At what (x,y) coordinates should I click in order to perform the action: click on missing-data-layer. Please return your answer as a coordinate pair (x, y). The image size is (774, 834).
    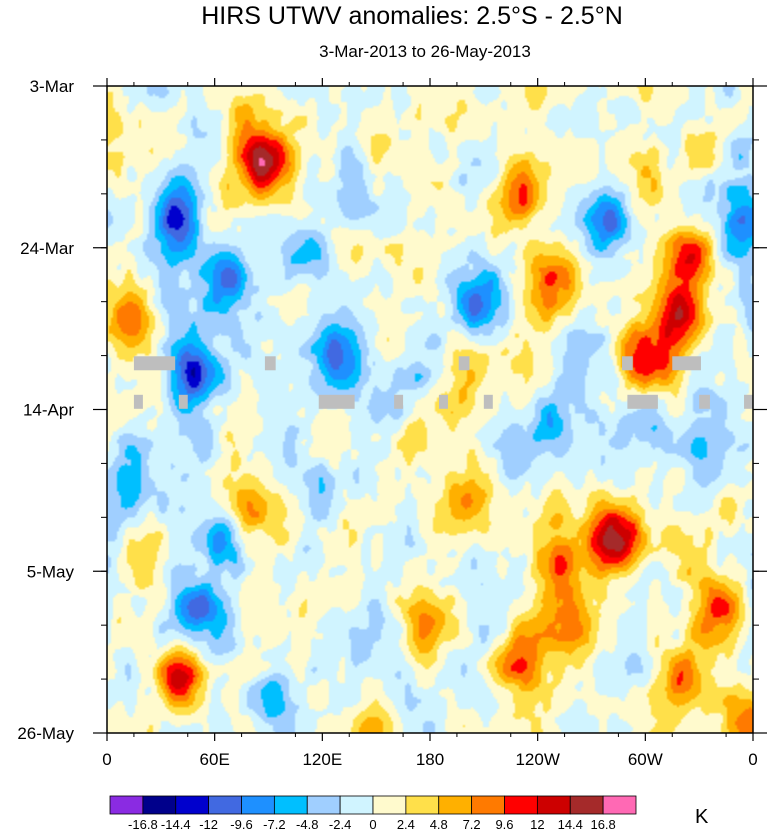
    Looking at the image, I should click on (443, 382).